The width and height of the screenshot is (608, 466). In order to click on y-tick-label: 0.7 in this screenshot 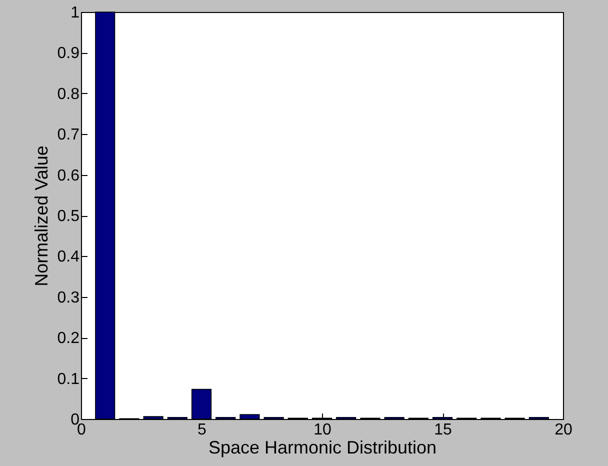, I will do `click(68, 135)`.